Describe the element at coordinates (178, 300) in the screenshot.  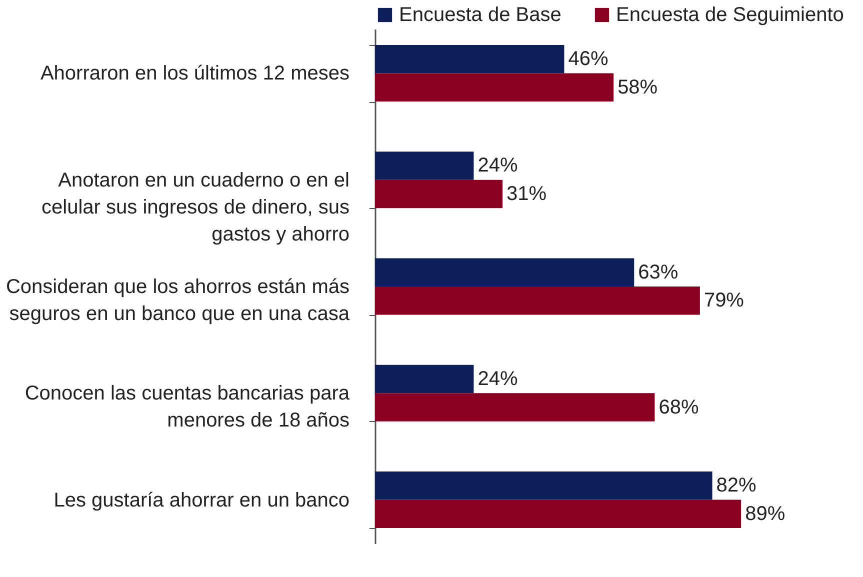
I see `y-tick-label: Consideran que los ahorros están más seguros en un banco que en una casa` at that location.